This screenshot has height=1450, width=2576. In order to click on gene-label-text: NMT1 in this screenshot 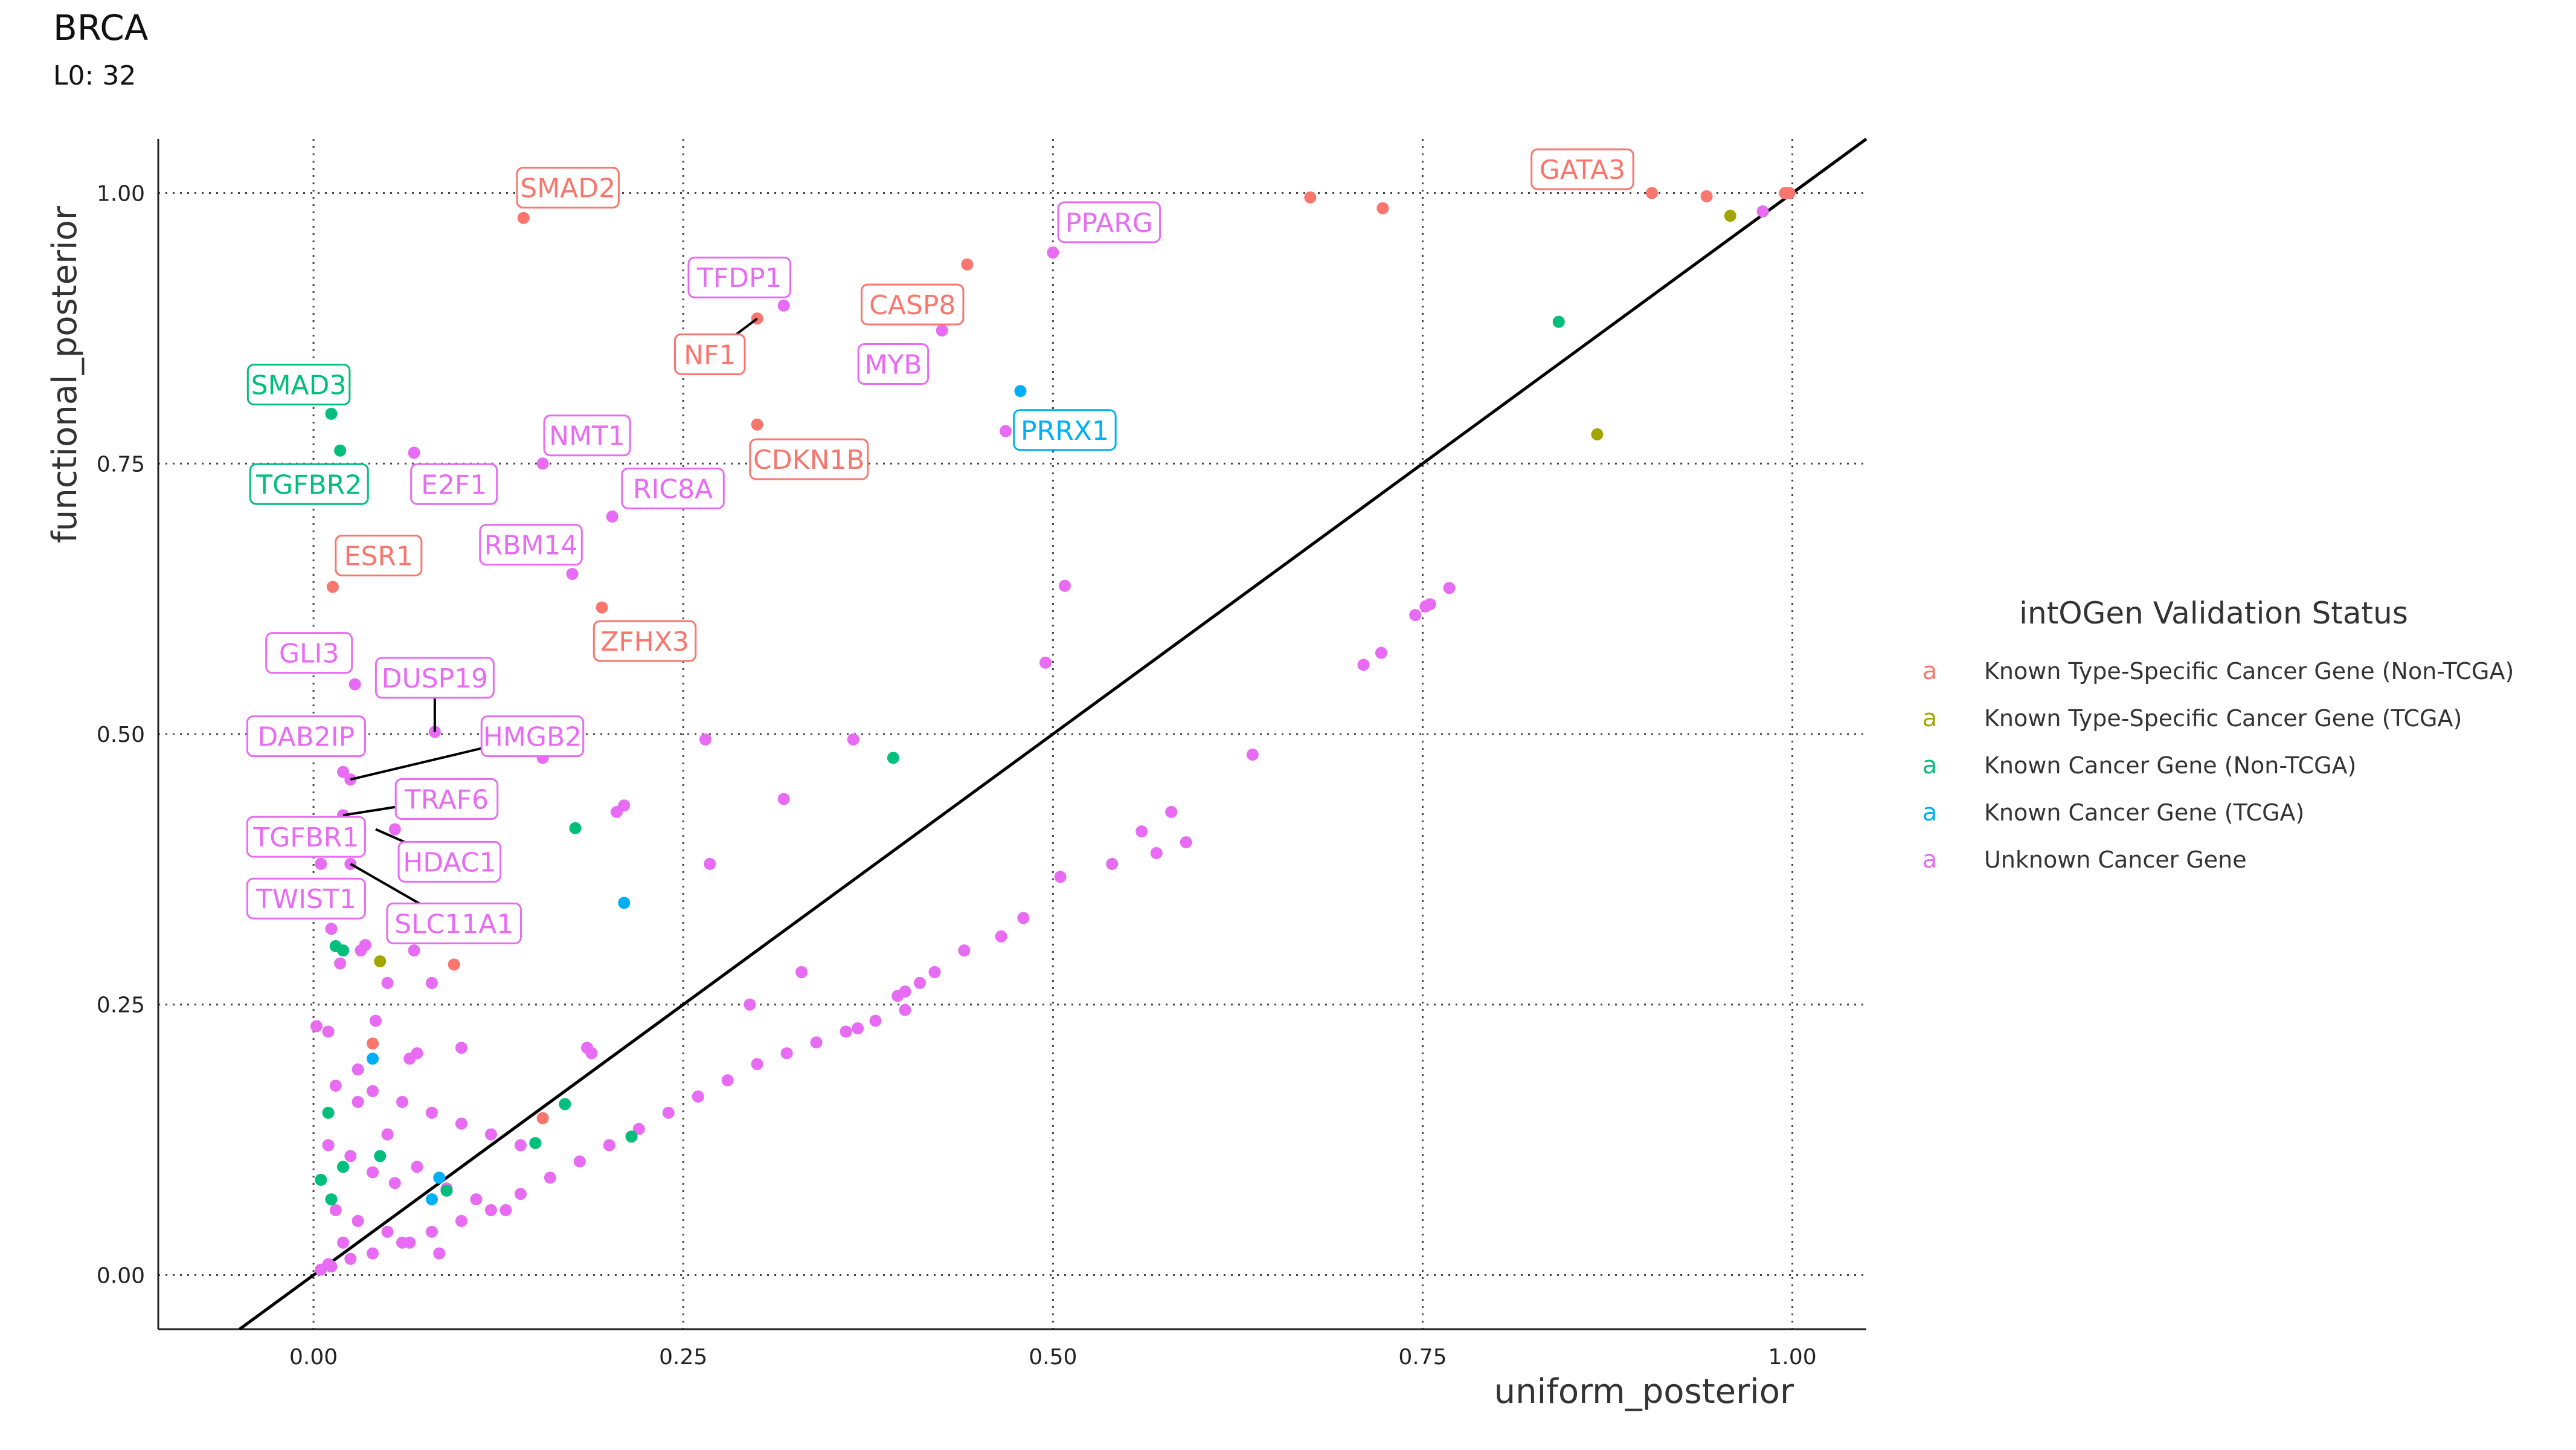, I will do `click(587, 436)`.